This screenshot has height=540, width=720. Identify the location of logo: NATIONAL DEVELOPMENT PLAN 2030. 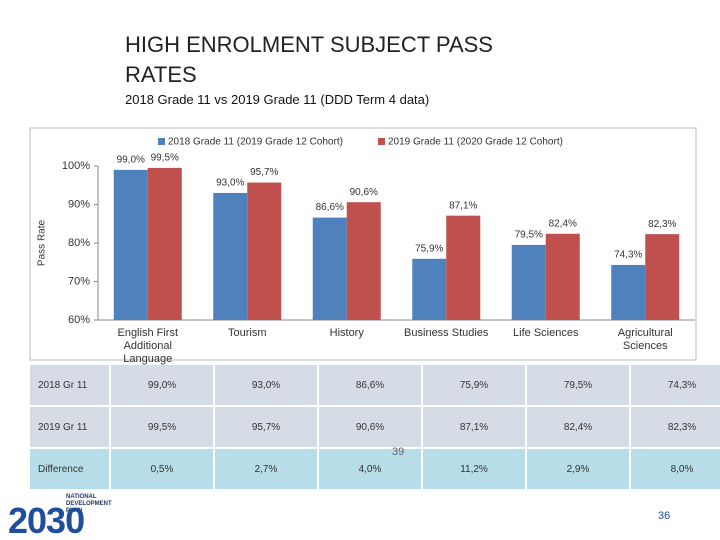
(70, 516).